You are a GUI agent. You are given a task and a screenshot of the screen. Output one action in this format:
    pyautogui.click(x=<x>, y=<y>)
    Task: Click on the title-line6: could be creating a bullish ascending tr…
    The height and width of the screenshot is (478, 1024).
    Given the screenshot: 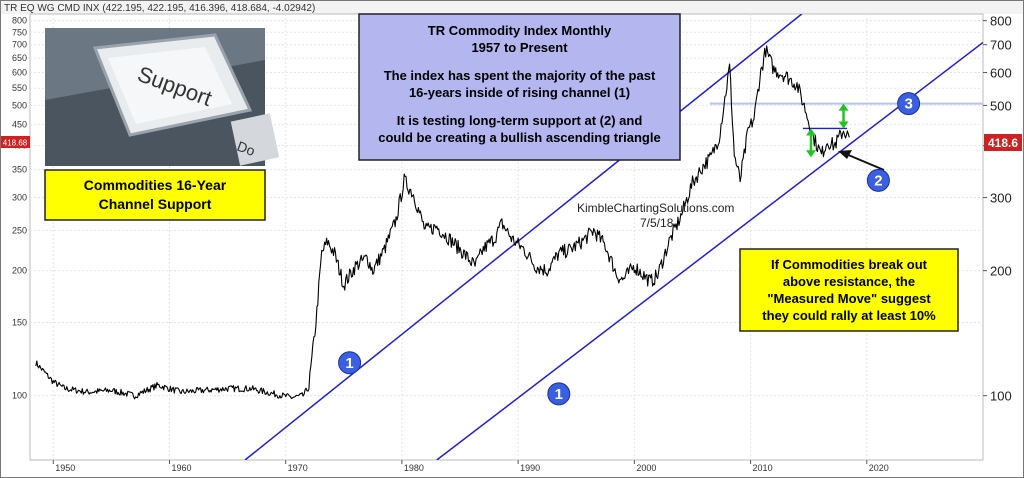 What is the action you would take?
    pyautogui.click(x=519, y=137)
    